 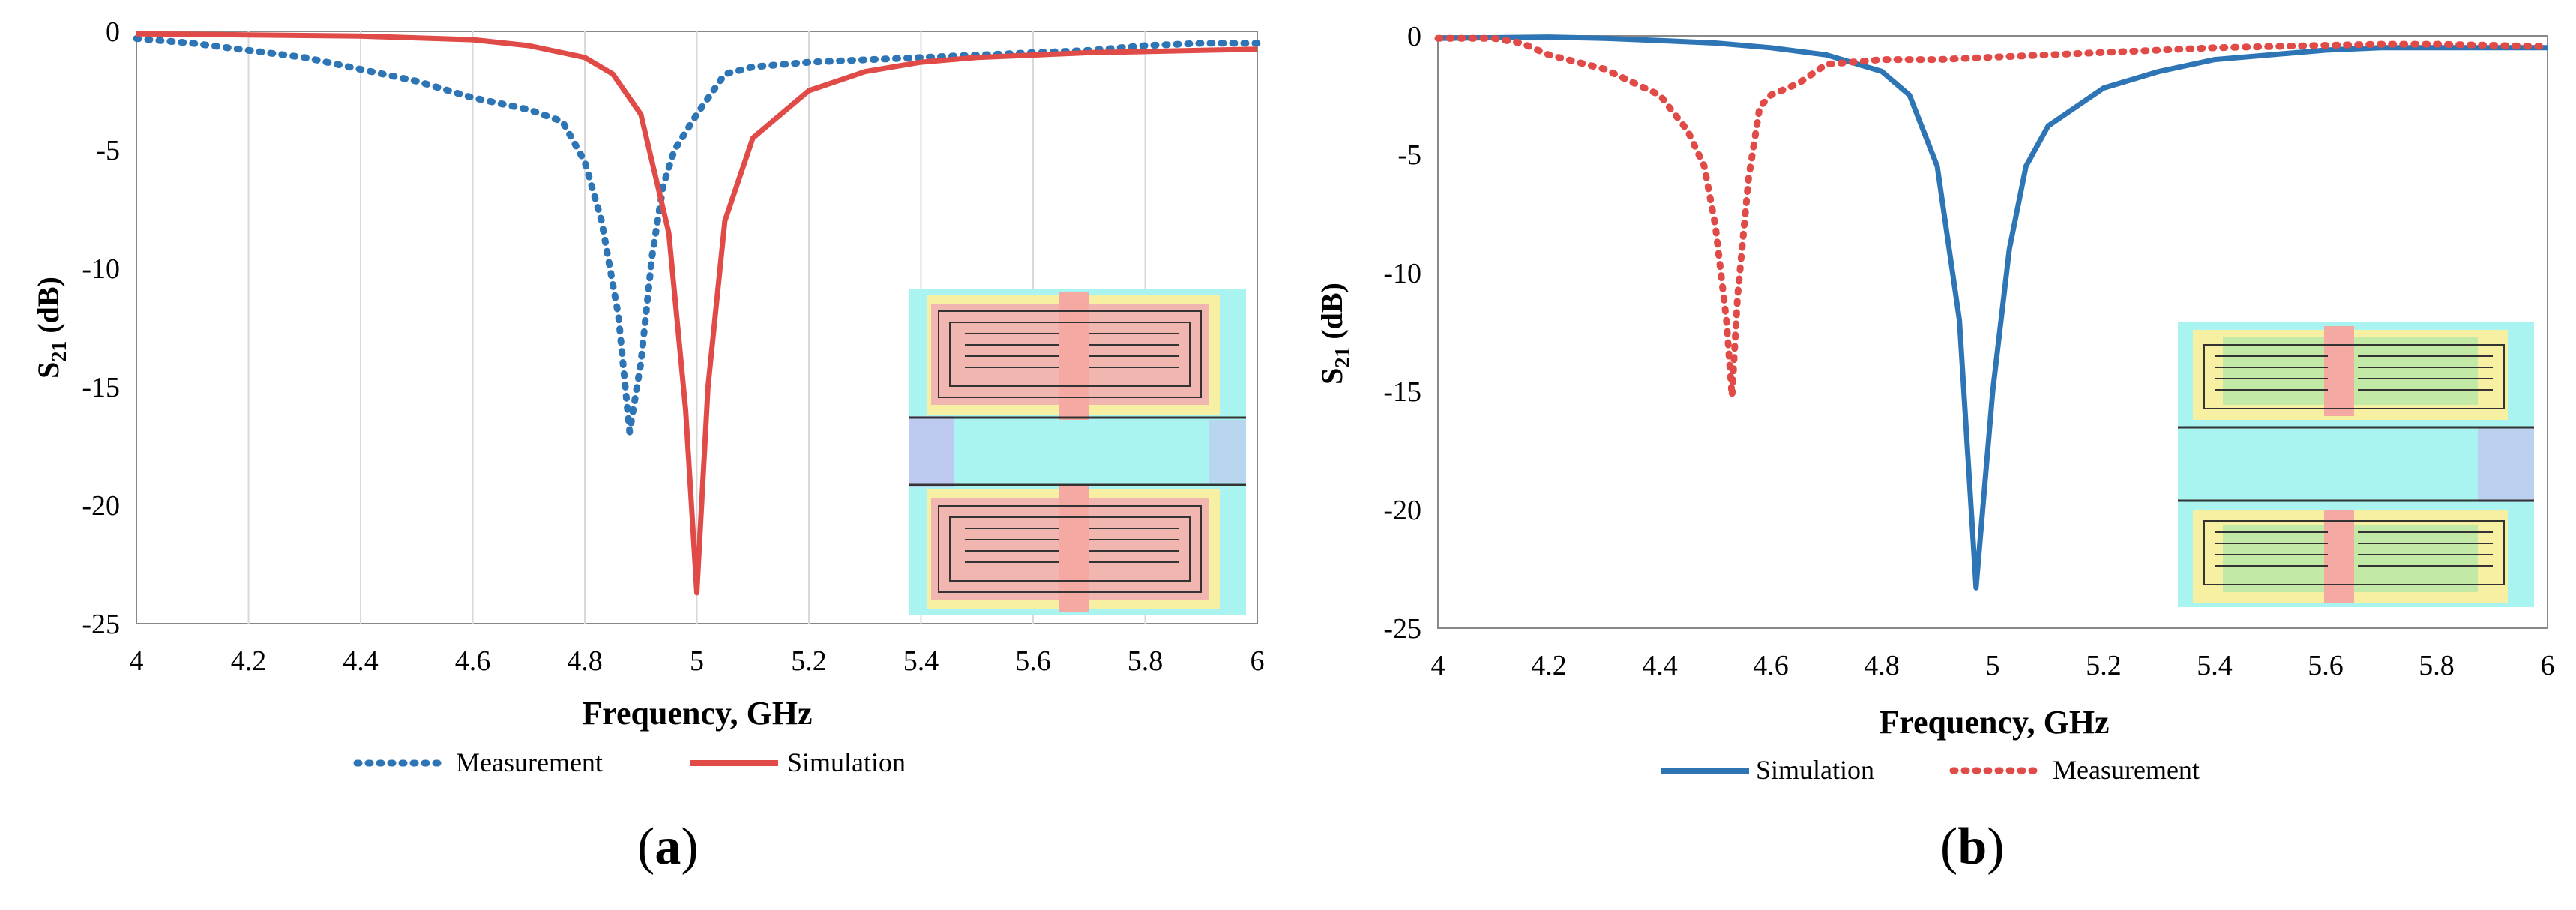 What do you see at coordinates (1931, 770) in the screenshot?
I see `legend: Simulation Measurement` at bounding box center [1931, 770].